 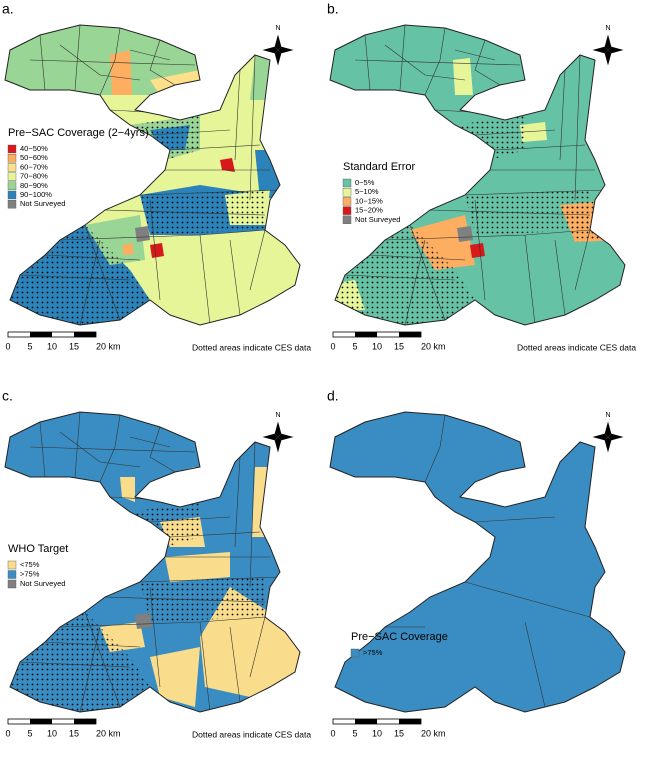 What do you see at coordinates (36, 194) in the screenshot?
I see `legend-label: 90−100%` at bounding box center [36, 194].